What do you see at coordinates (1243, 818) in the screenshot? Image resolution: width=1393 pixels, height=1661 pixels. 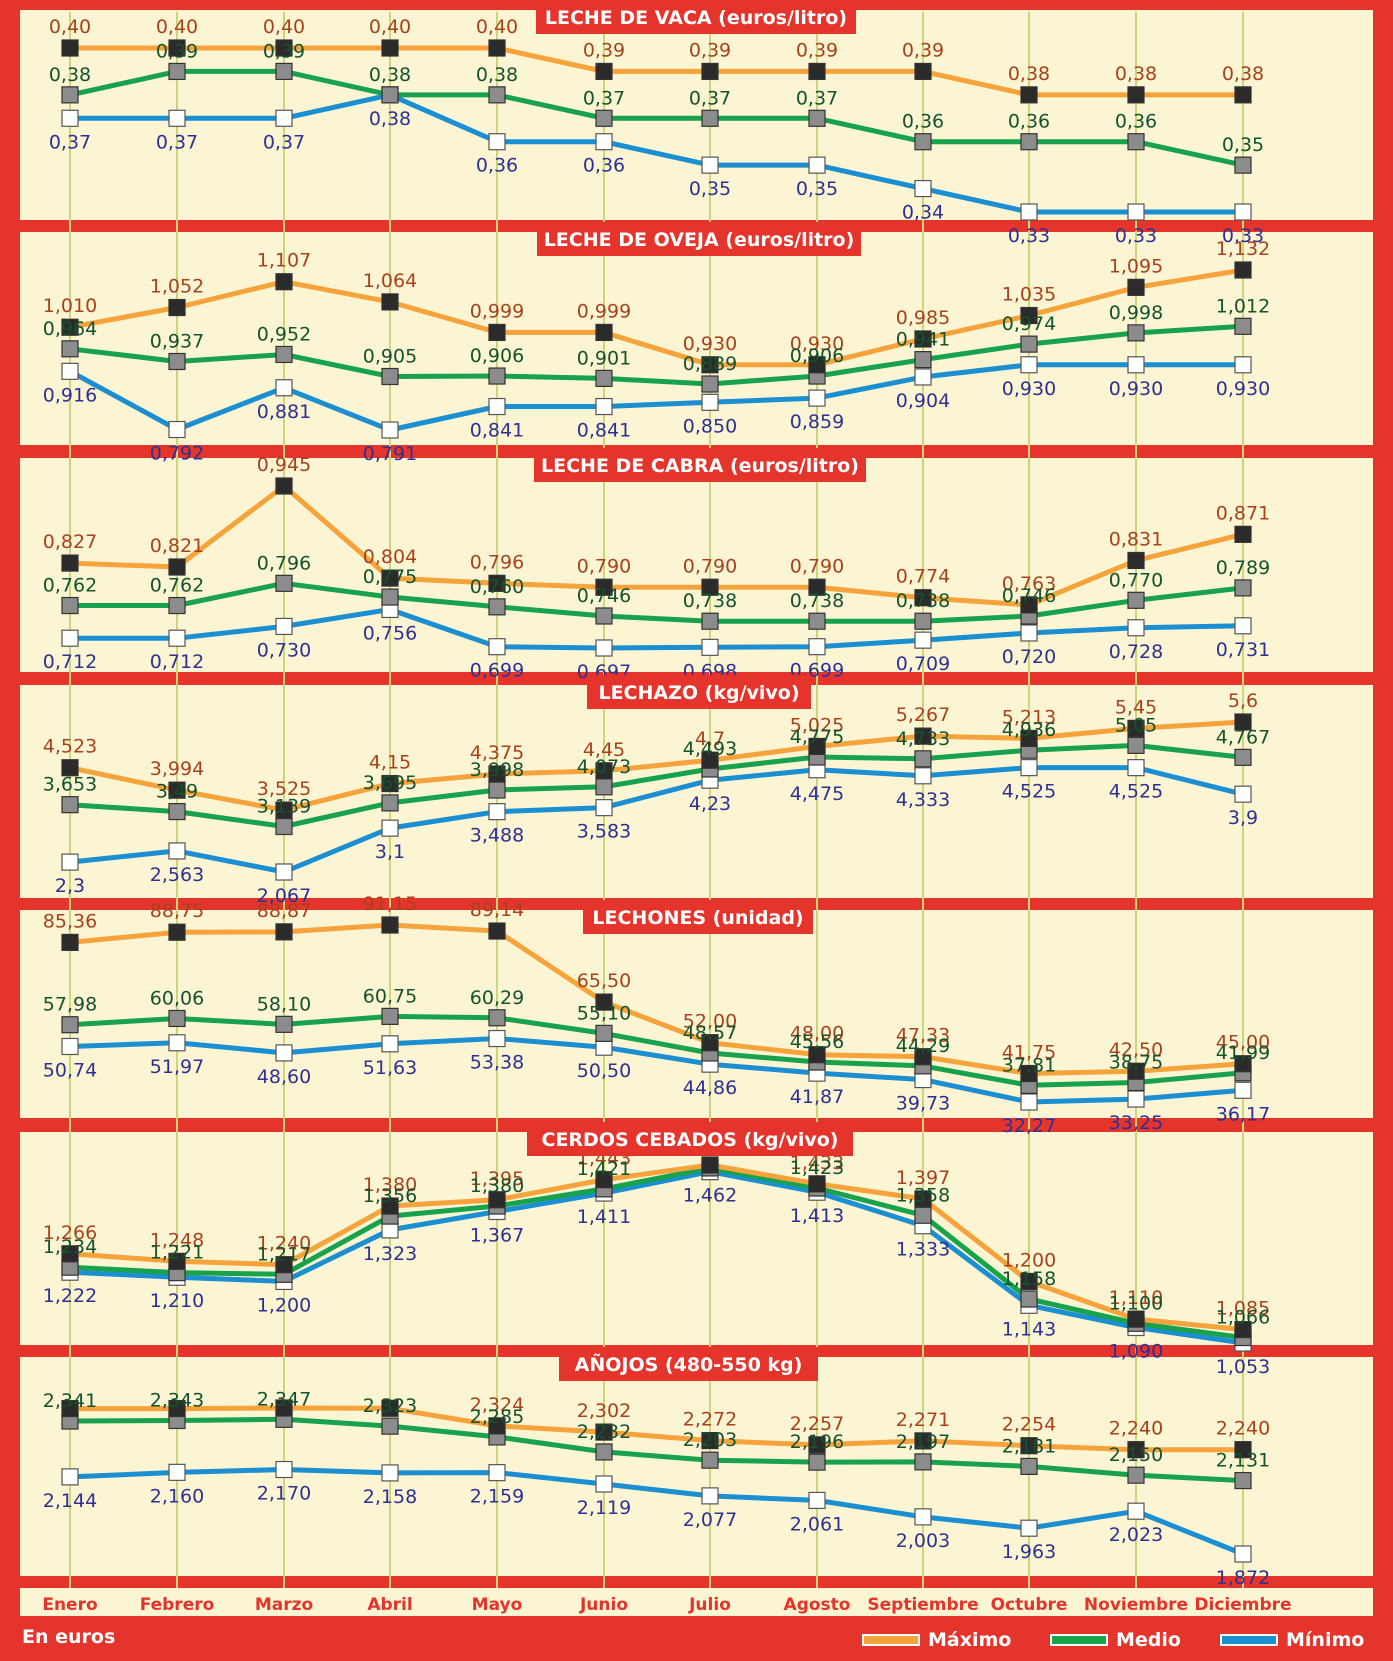 I see `data-label: 3,9` at bounding box center [1243, 818].